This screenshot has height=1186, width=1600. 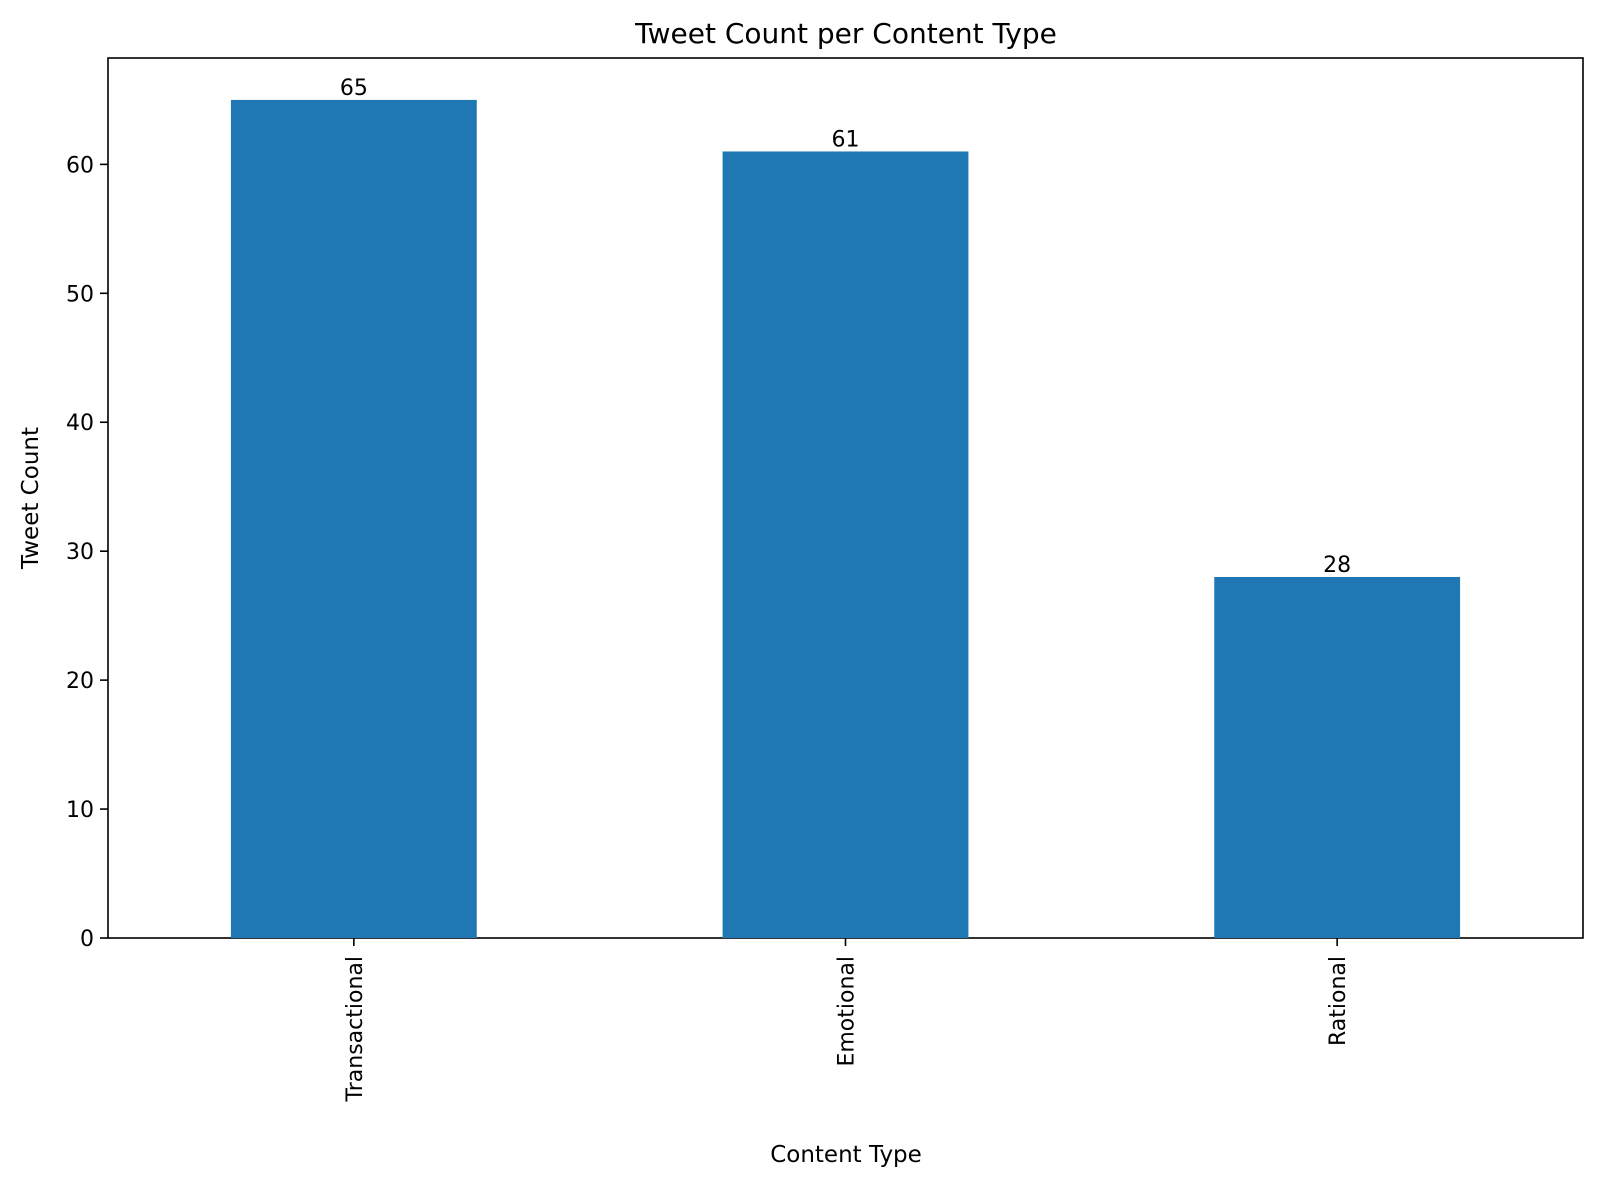 What do you see at coordinates (847, 1011) in the screenshot?
I see `x-tick-label-emotional: Emotional` at bounding box center [847, 1011].